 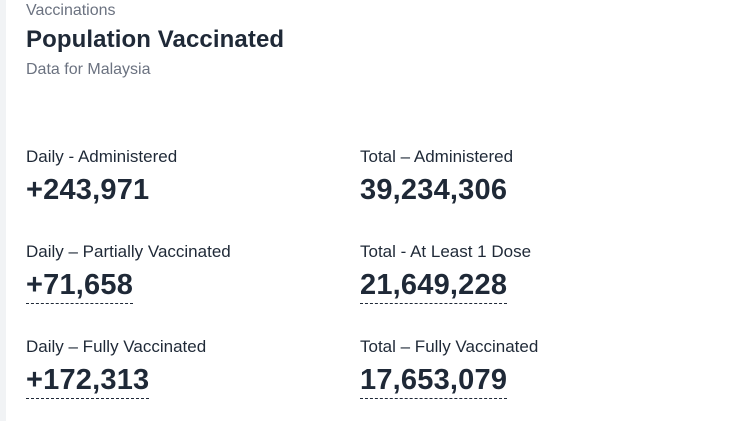 What do you see at coordinates (88, 190) in the screenshot?
I see `stat-value: +243,971` at bounding box center [88, 190].